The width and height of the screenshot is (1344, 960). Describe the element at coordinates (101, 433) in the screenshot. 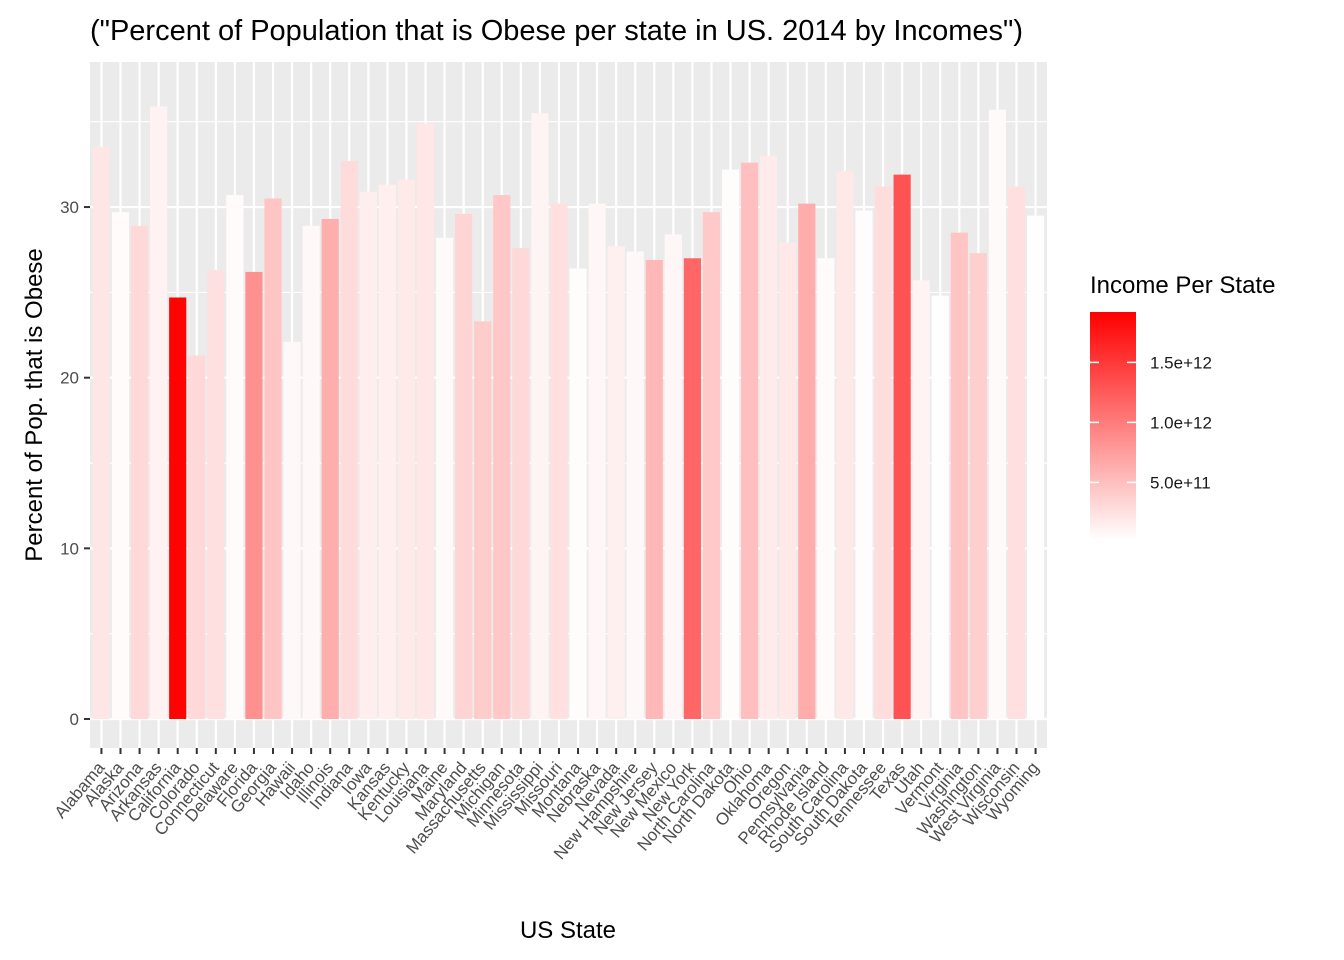

I see `bar-alabama` at that location.